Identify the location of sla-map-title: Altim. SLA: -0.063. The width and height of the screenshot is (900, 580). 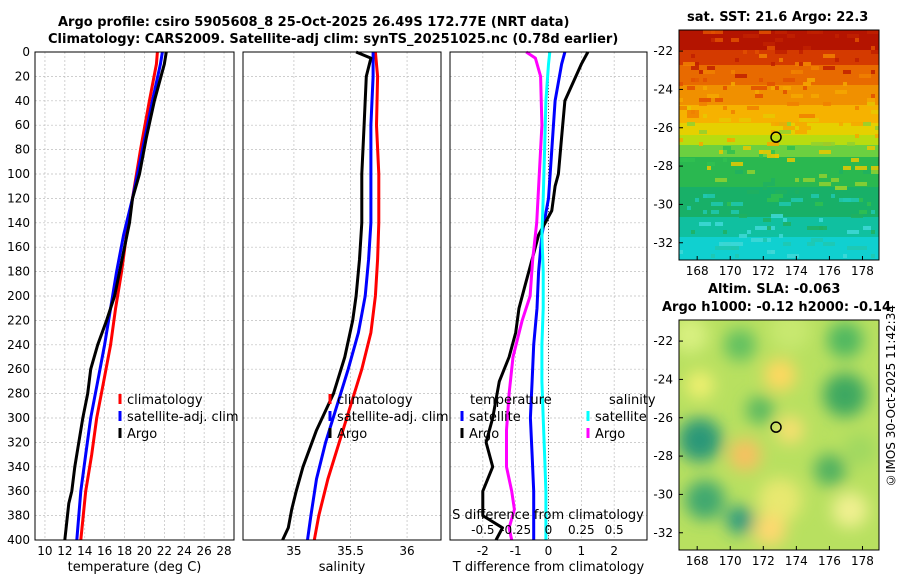
(774, 289).